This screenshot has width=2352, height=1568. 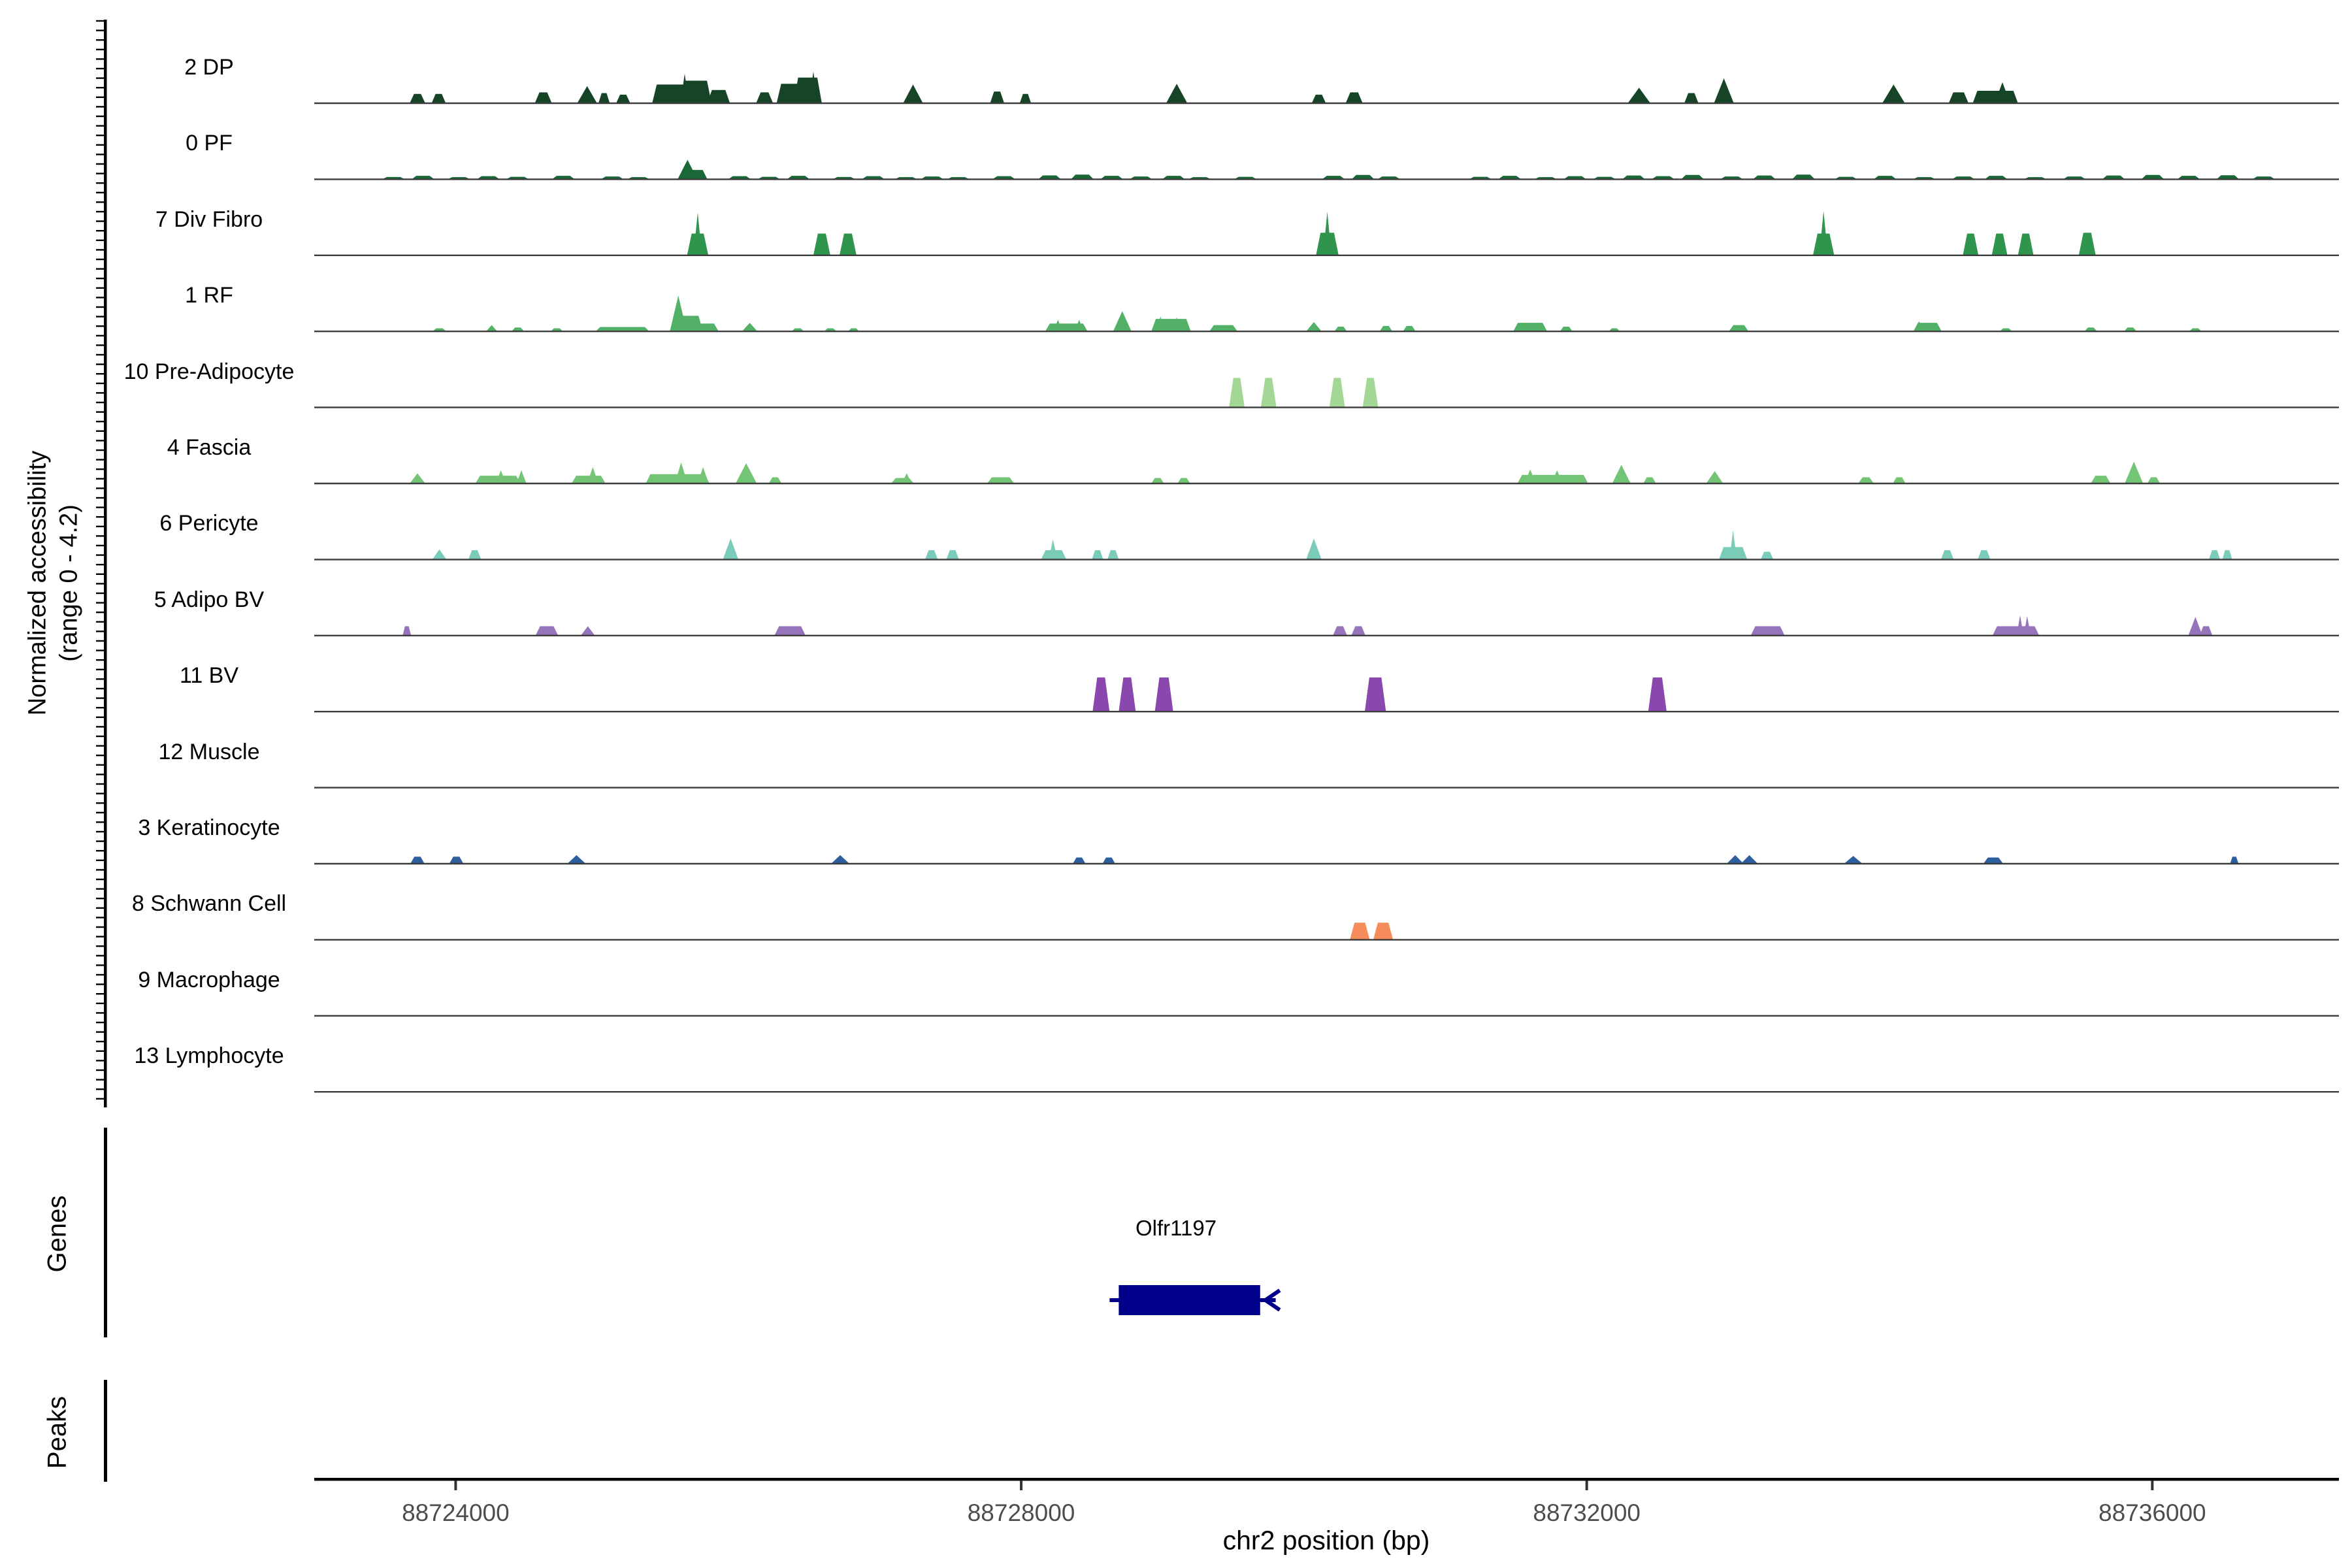 I want to click on track-label-3-keratinocyte: 3 Keratinocyte, so click(x=209, y=827).